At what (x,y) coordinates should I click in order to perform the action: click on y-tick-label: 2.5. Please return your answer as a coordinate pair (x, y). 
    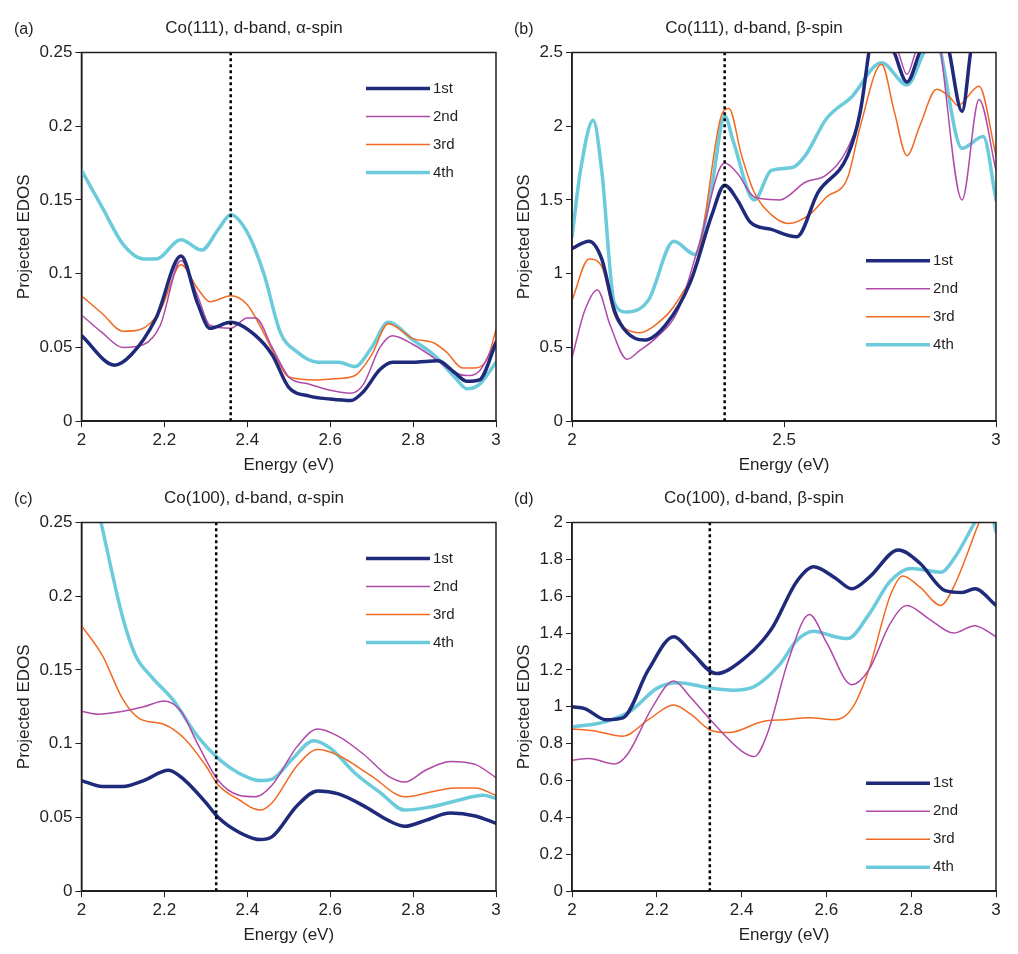
    Looking at the image, I should click on (551, 52).